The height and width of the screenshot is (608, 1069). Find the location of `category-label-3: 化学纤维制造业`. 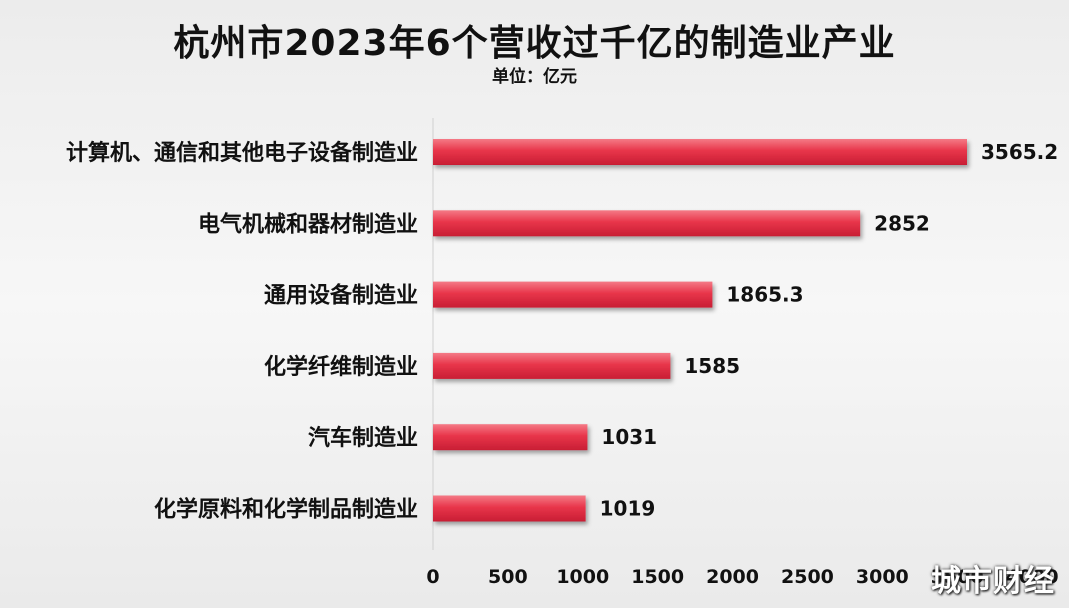

category-label-3: 化学纤维制造业 is located at coordinates (341, 367).